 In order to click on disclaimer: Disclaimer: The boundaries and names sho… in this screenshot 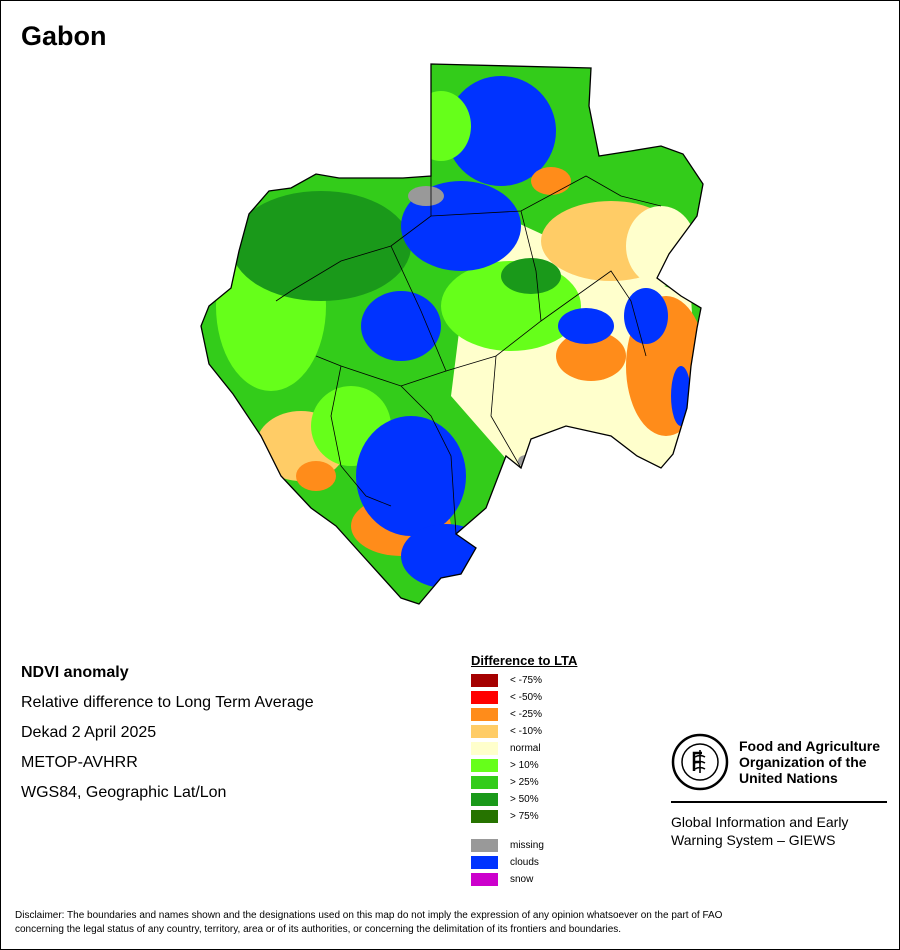, I will do `click(369, 922)`.